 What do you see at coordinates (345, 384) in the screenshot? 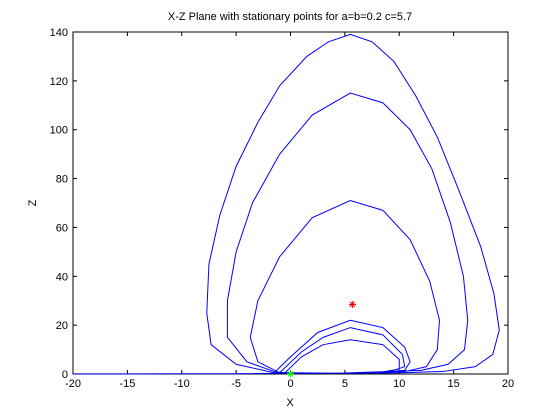
I see `x-tick-label: 5` at bounding box center [345, 384].